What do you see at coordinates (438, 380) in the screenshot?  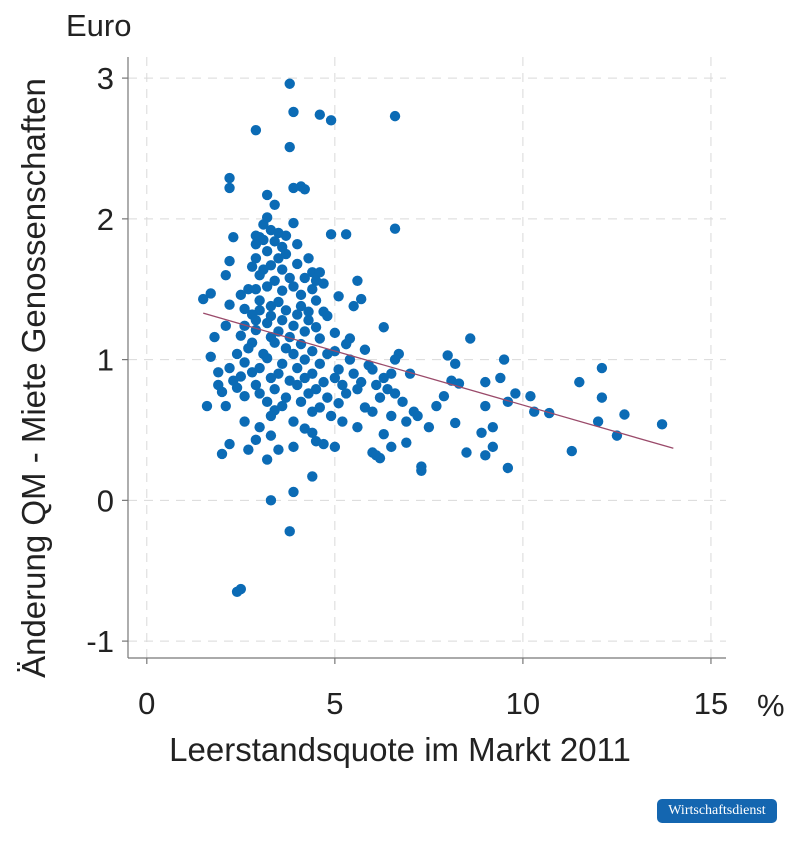 I see `fit-line` at bounding box center [438, 380].